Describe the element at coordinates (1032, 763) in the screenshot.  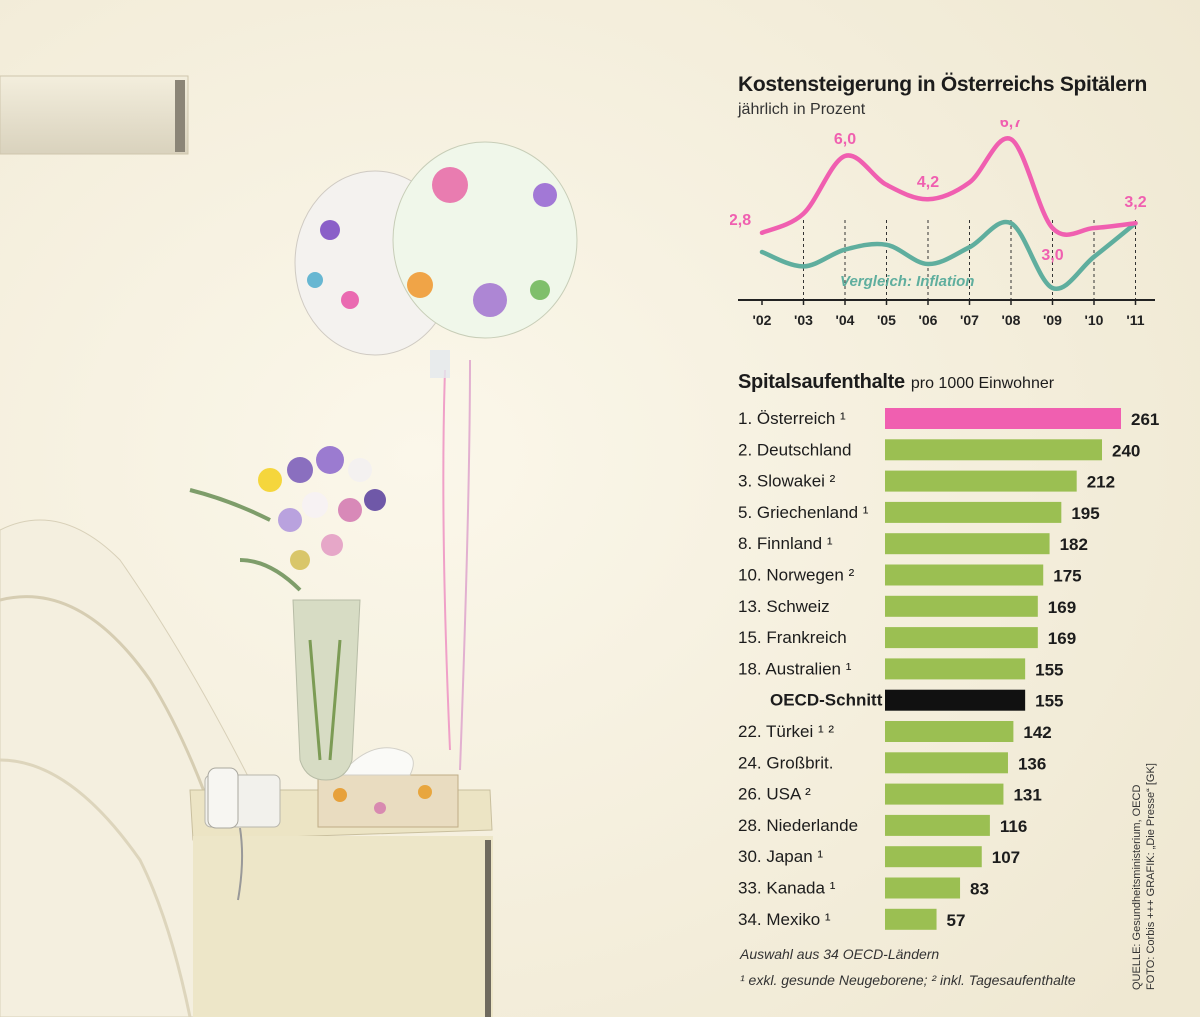
I see `value-label: 136` at that location.